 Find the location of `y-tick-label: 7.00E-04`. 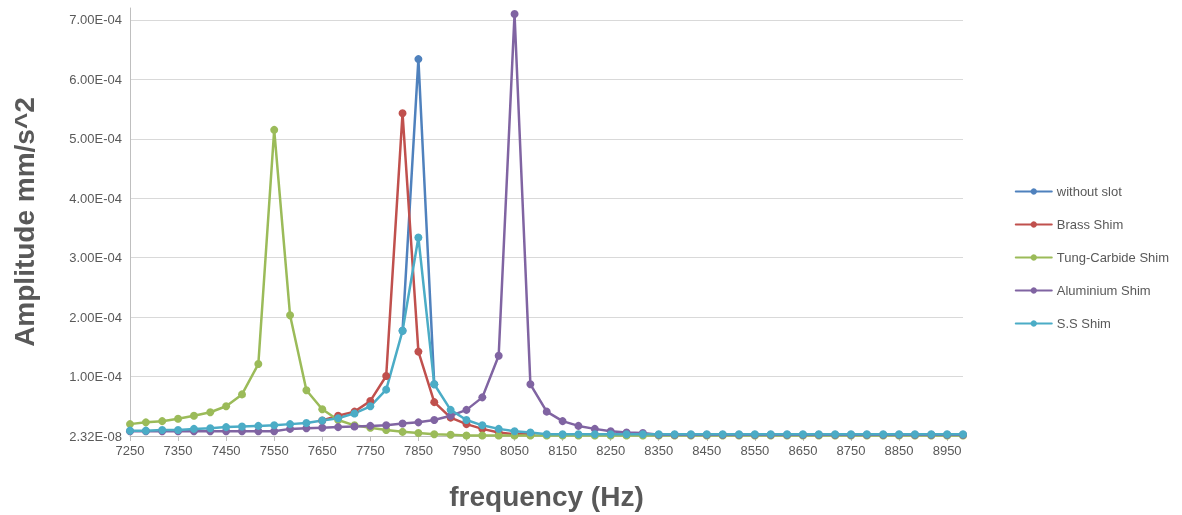

y-tick-label: 7.00E-04 is located at coordinates (95, 20).